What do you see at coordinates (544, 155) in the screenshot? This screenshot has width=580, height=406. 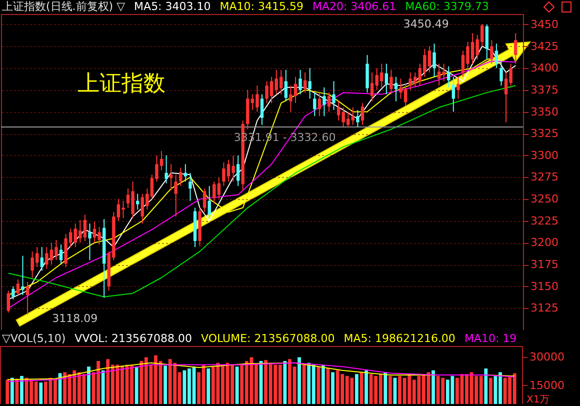 I see `y-tick-label: 3300` at bounding box center [544, 155].